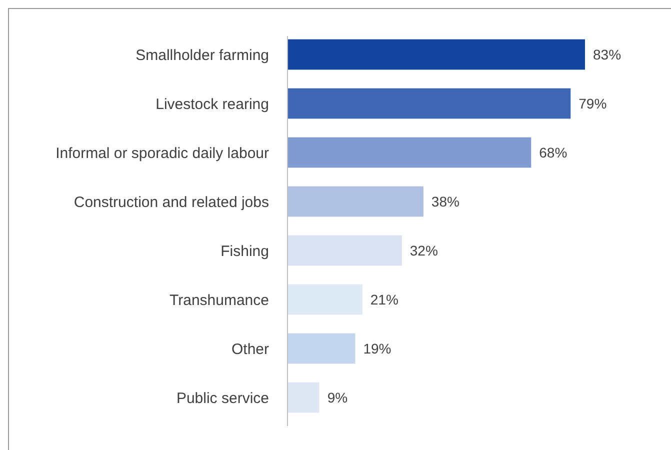 The width and height of the screenshot is (671, 450). Describe the element at coordinates (607, 54) in the screenshot. I see `data-label: 83%` at that location.